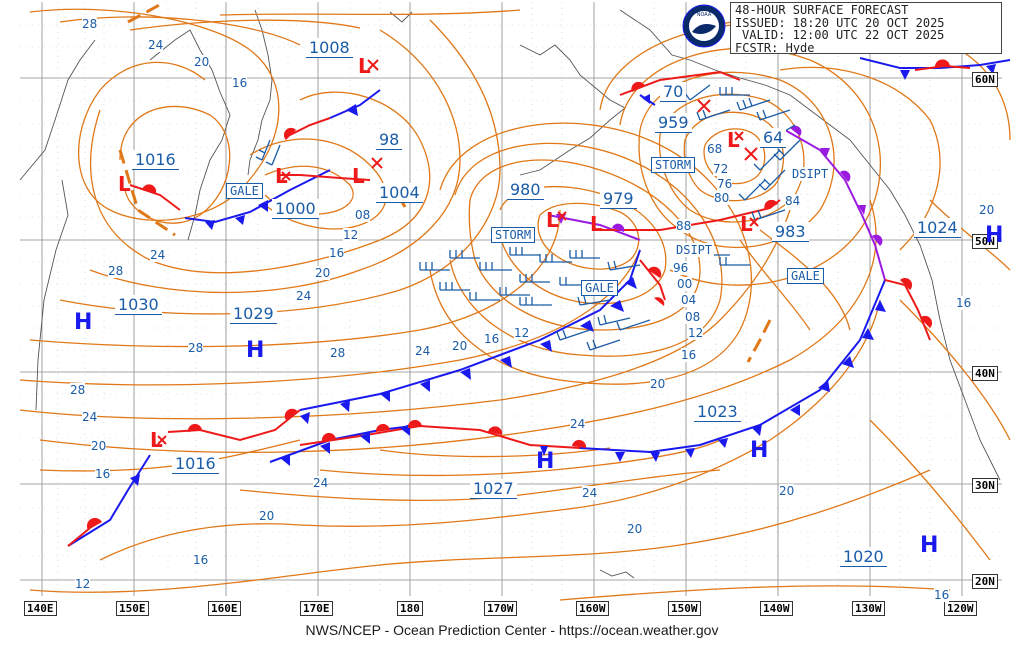 The image size is (1024, 652). What do you see at coordinates (195, 464) in the screenshot?
I see `high-pressure-value: 1016` at bounding box center [195, 464].